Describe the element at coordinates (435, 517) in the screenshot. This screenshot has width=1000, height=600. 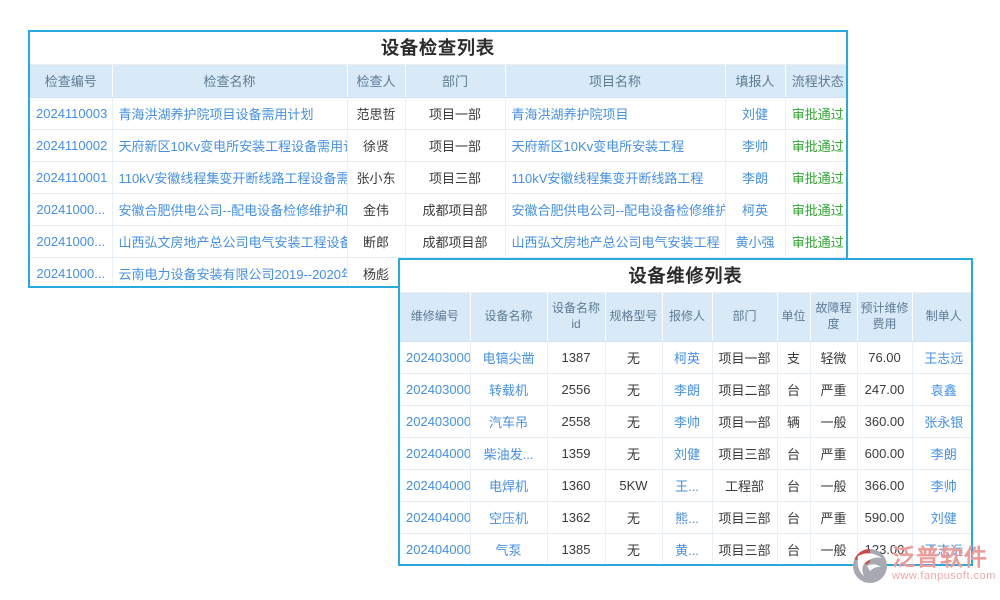
I see `cell-link: 2024040003` at that location.